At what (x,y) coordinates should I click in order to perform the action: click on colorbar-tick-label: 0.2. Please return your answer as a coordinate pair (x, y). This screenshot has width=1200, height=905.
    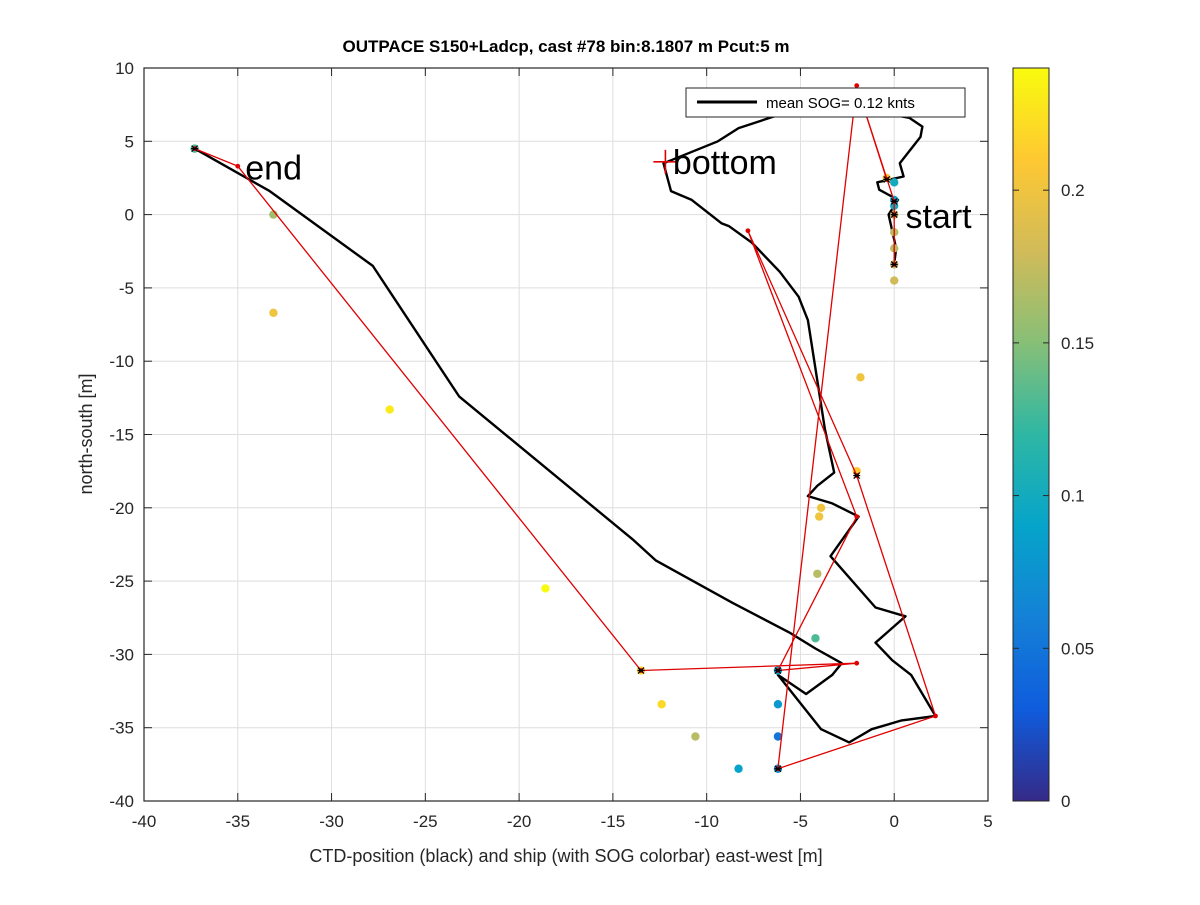
    Looking at the image, I should click on (1073, 190).